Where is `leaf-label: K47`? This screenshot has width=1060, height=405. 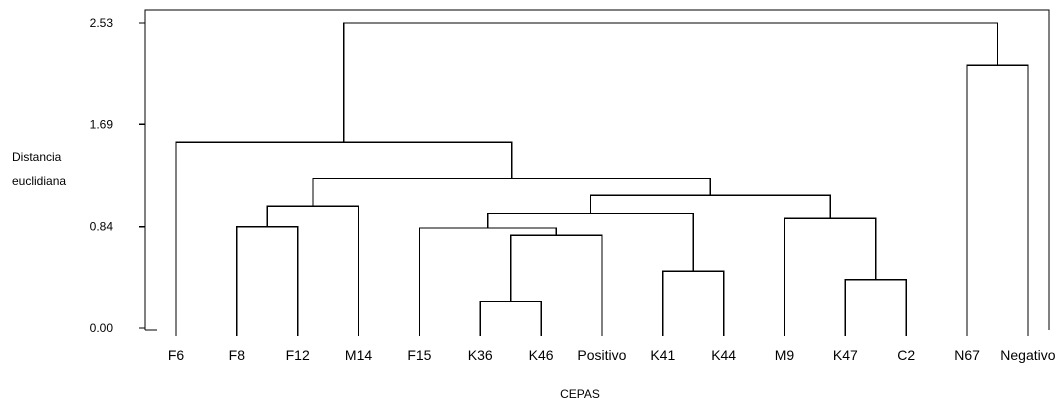 leaf-label: K47 is located at coordinates (845, 355).